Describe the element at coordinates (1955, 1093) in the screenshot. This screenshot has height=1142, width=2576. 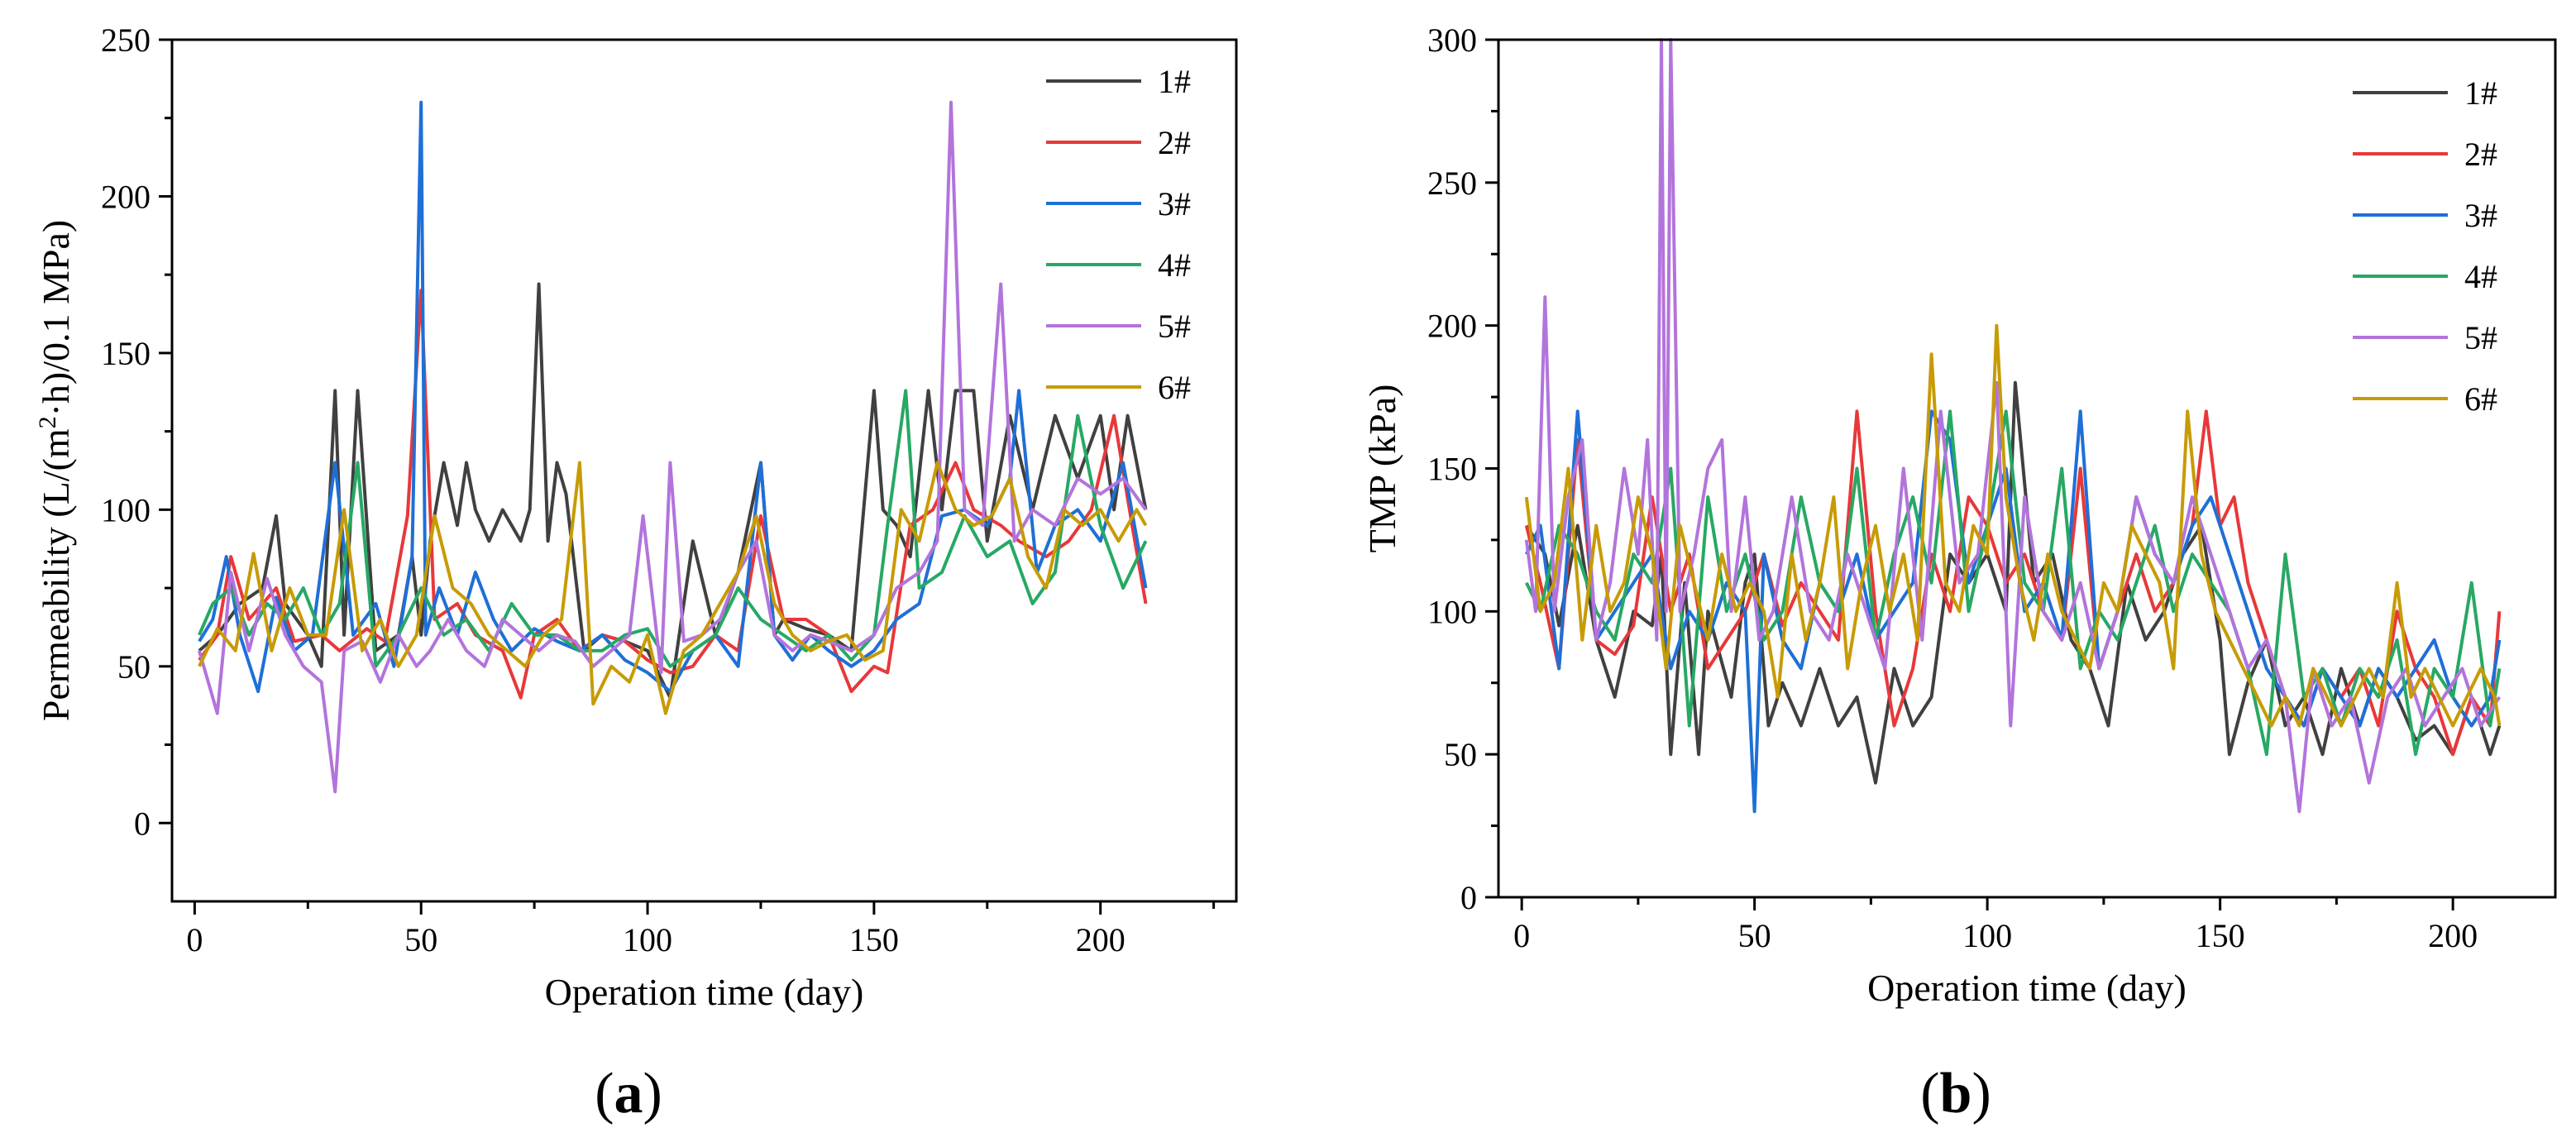
I see `chart-b-caption: (b)` at that location.